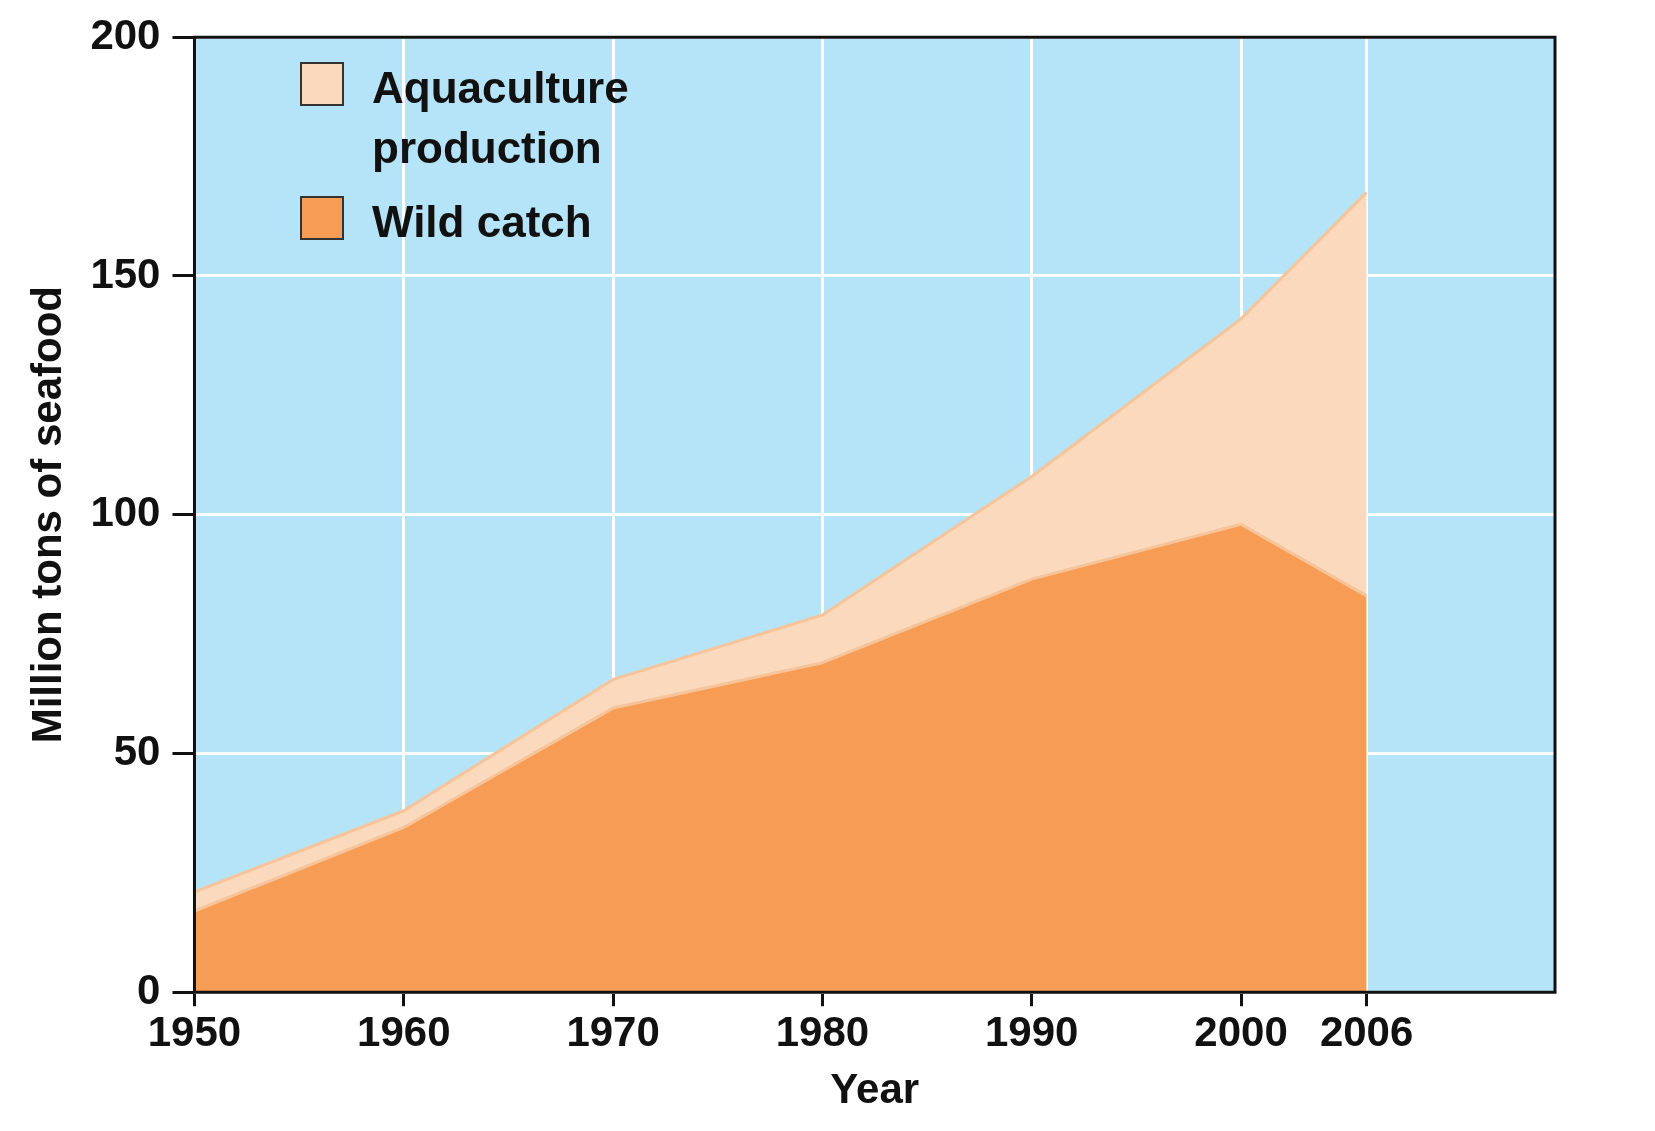 The width and height of the screenshot is (1655, 1131). I want to click on x-tick-label: 1990, so click(1032, 1031).